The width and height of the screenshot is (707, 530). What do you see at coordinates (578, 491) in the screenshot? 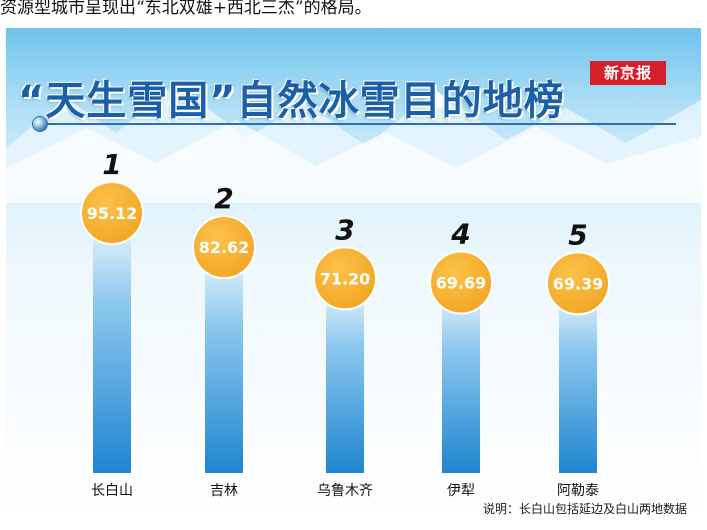
I see `category-label-5: 阿勒泰` at bounding box center [578, 491].